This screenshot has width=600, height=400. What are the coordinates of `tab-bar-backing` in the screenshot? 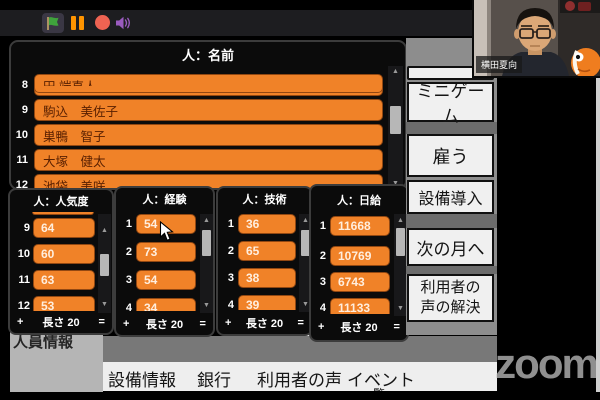 It's located at (300, 349).